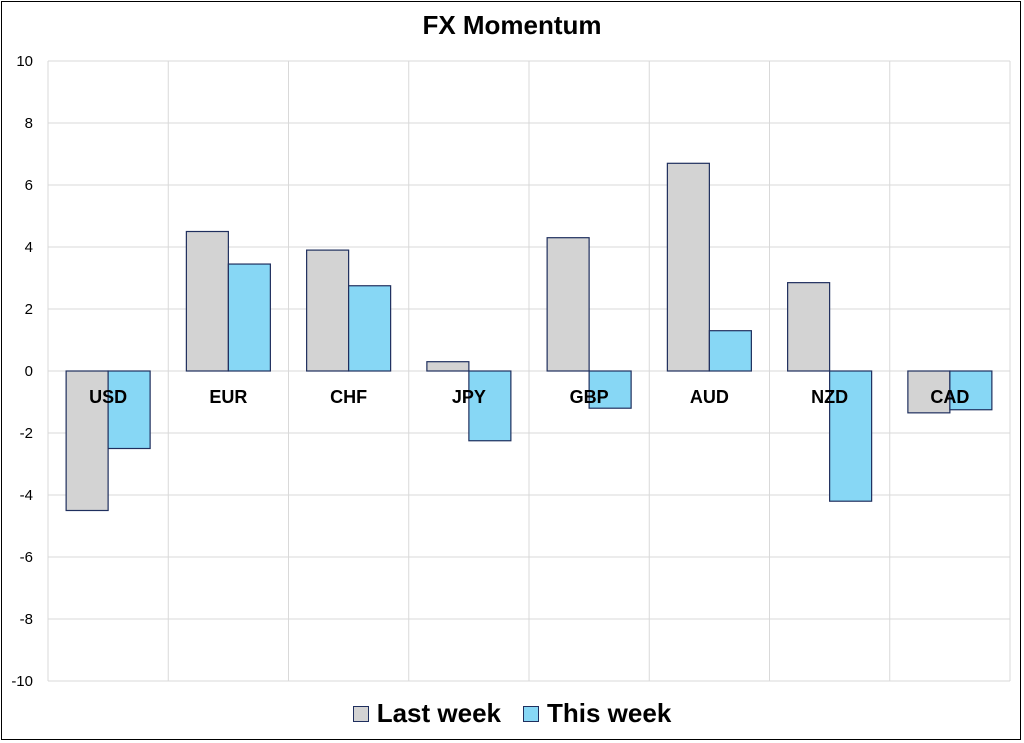  I want to click on legend-item-this-week: This week, so click(597, 713).